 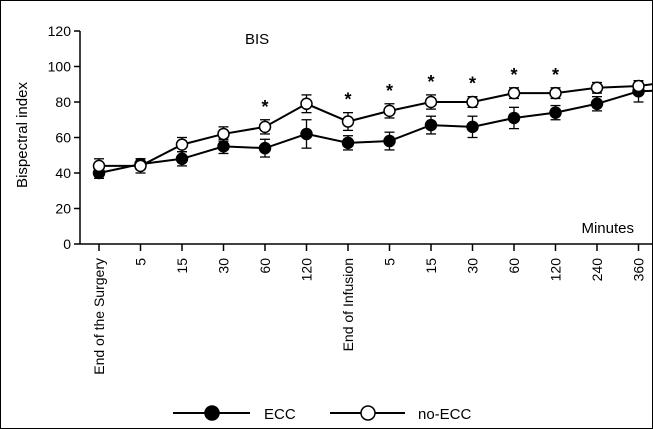 I want to click on legend-ecc-marker, so click(x=212, y=413).